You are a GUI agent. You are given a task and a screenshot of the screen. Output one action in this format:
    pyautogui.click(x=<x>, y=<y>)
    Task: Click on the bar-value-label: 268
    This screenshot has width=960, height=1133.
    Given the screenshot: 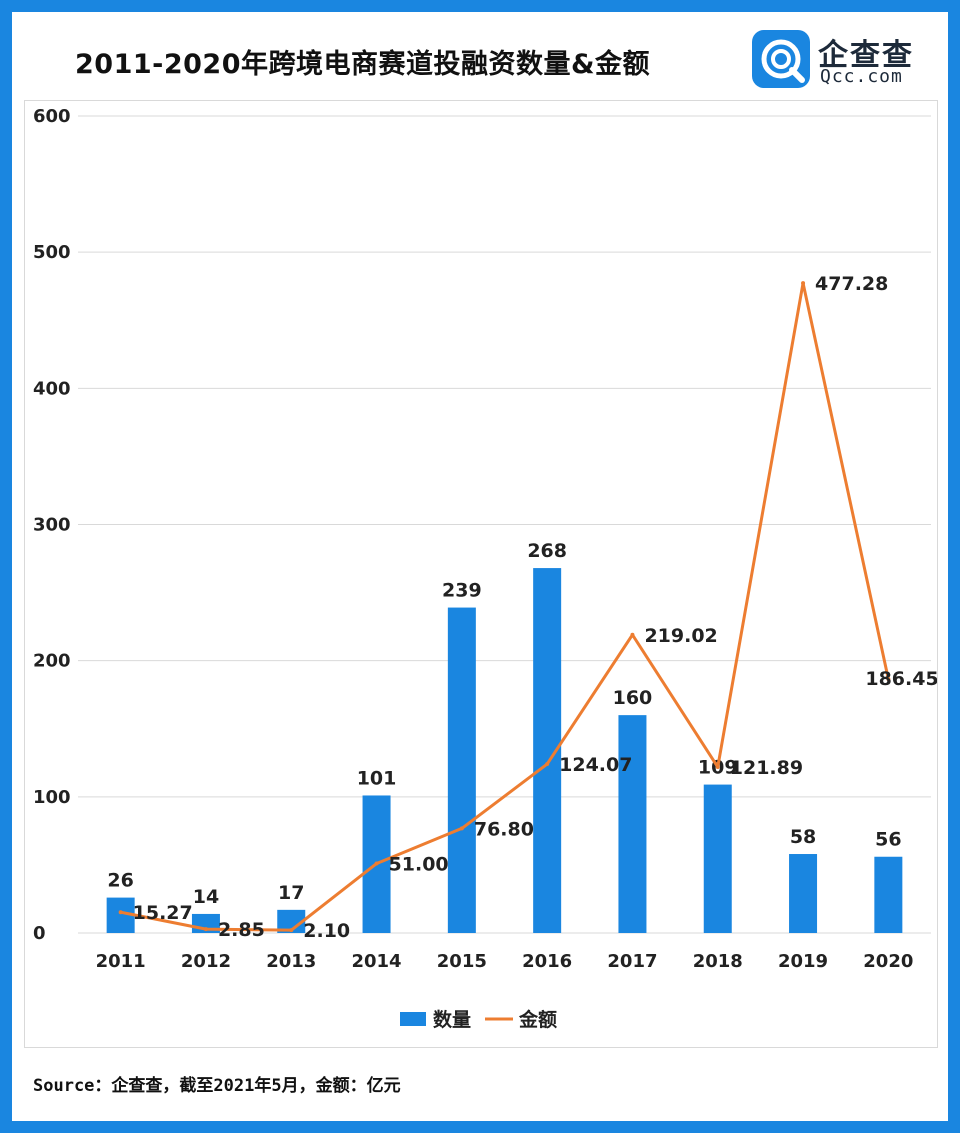 What is the action you would take?
    pyautogui.click(x=547, y=551)
    